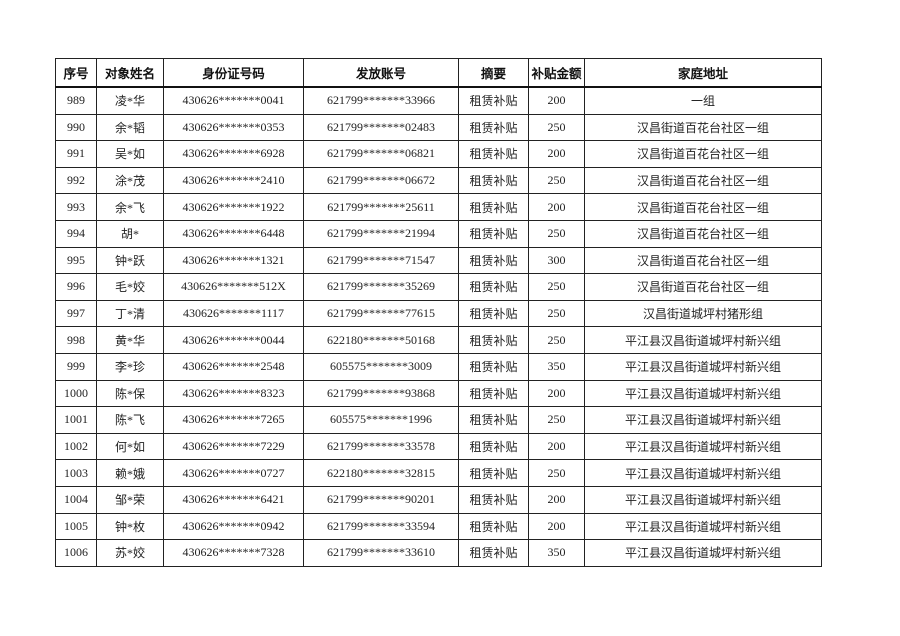 The image size is (900, 636). What do you see at coordinates (130, 393) in the screenshot?
I see `cell-col-name: 陈*保` at bounding box center [130, 393].